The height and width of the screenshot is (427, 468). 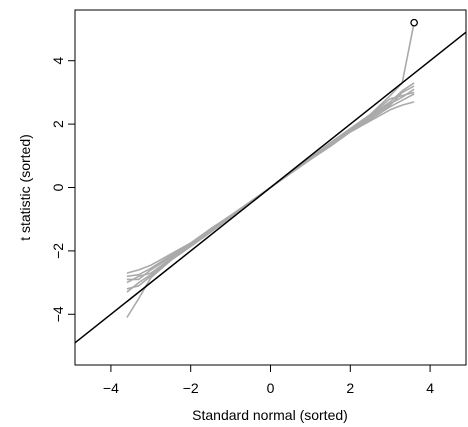 I want to click on outlier-point, so click(x=414, y=22).